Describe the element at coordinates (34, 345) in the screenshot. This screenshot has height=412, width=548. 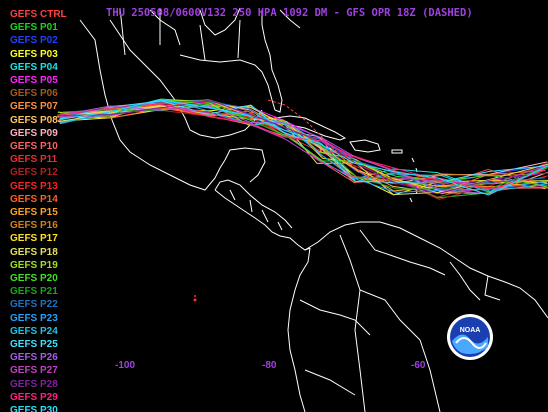
I see `legend-item: GEFS P25` at that location.